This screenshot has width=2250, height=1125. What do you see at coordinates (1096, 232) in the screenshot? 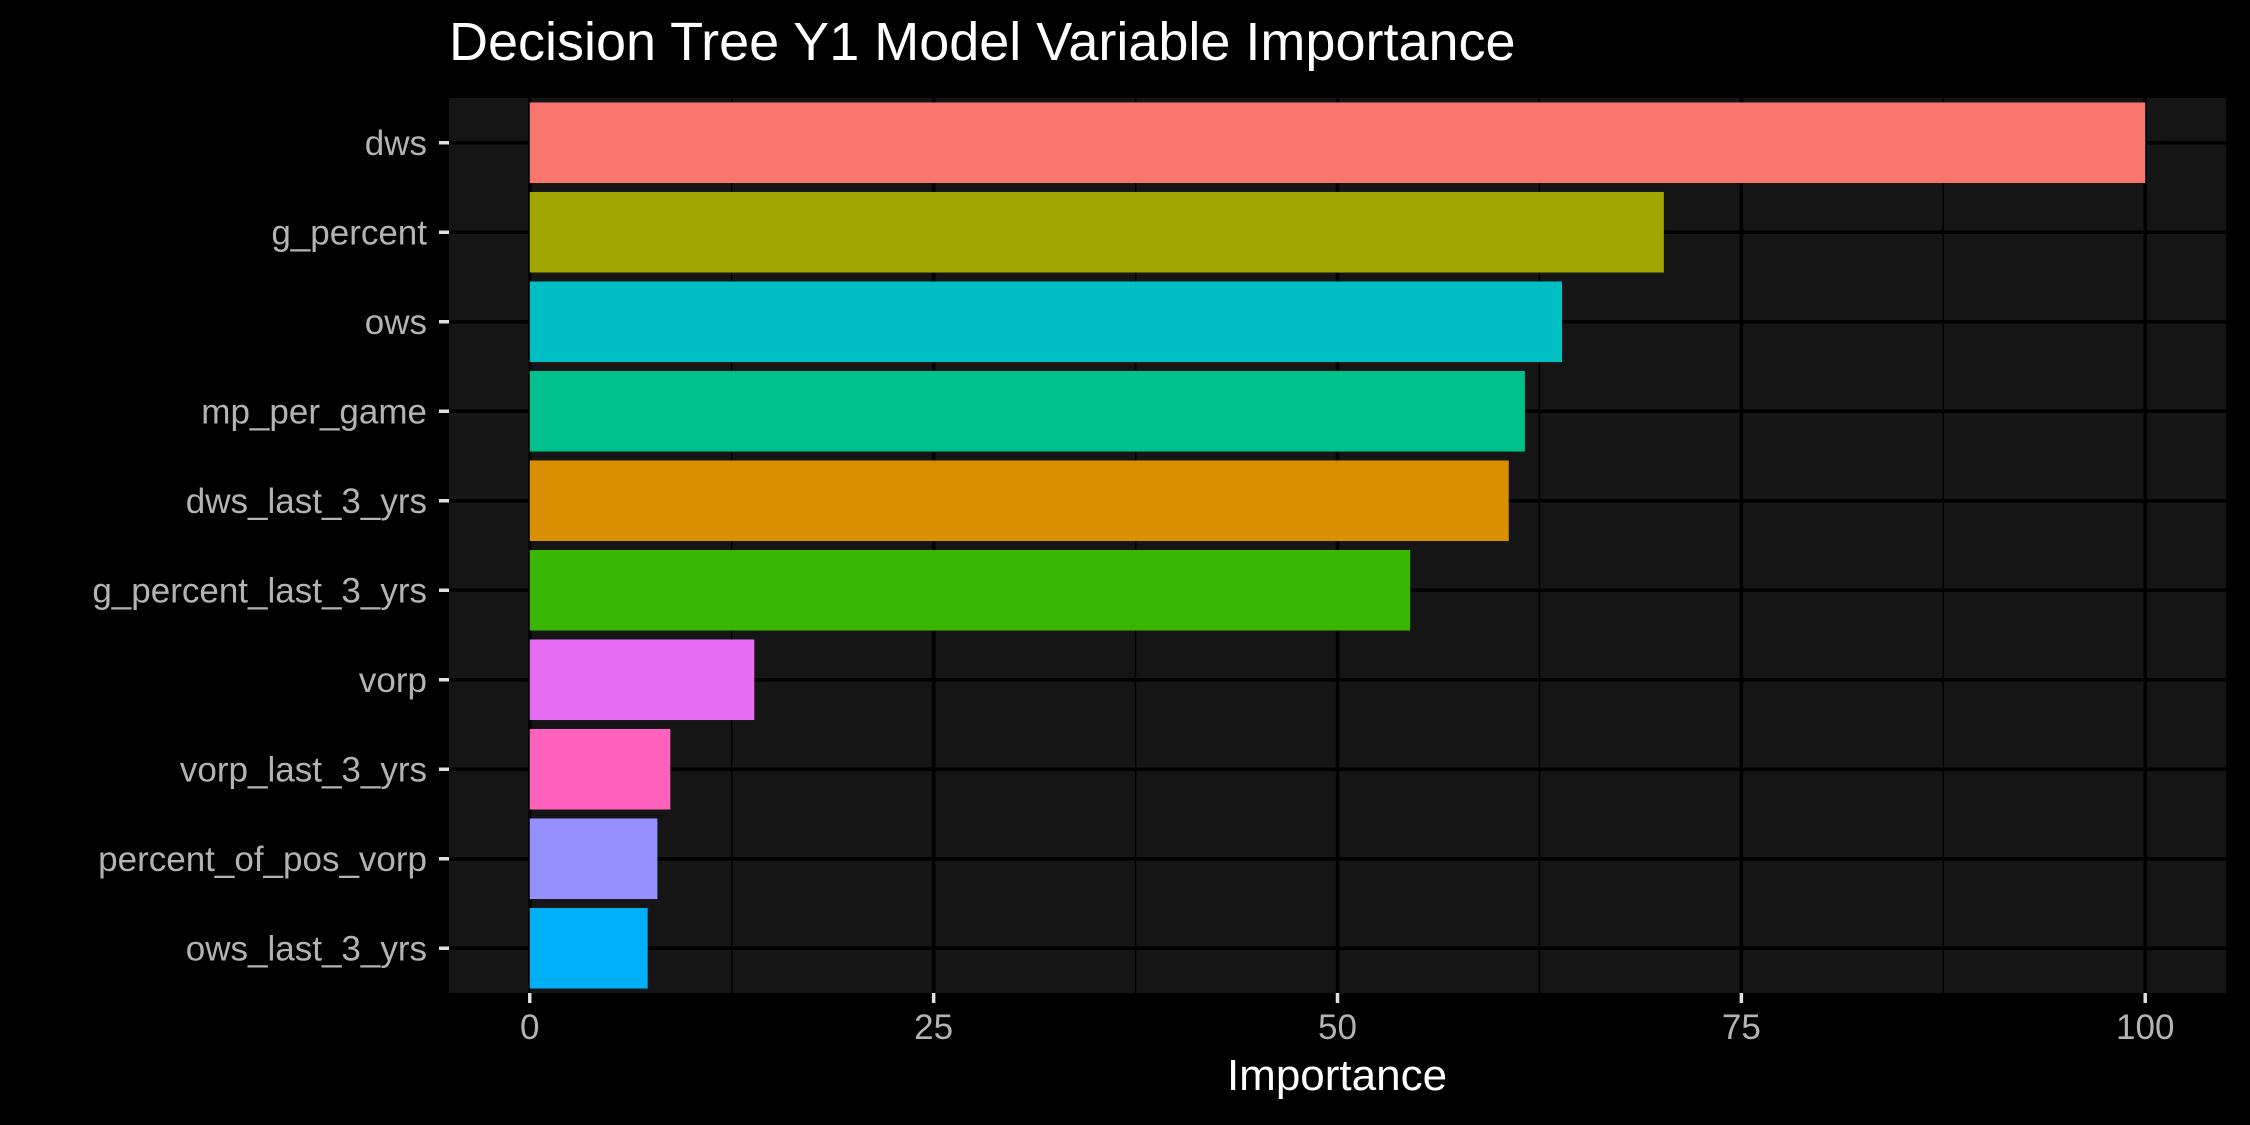
I see `bar-g-percent` at bounding box center [1096, 232].